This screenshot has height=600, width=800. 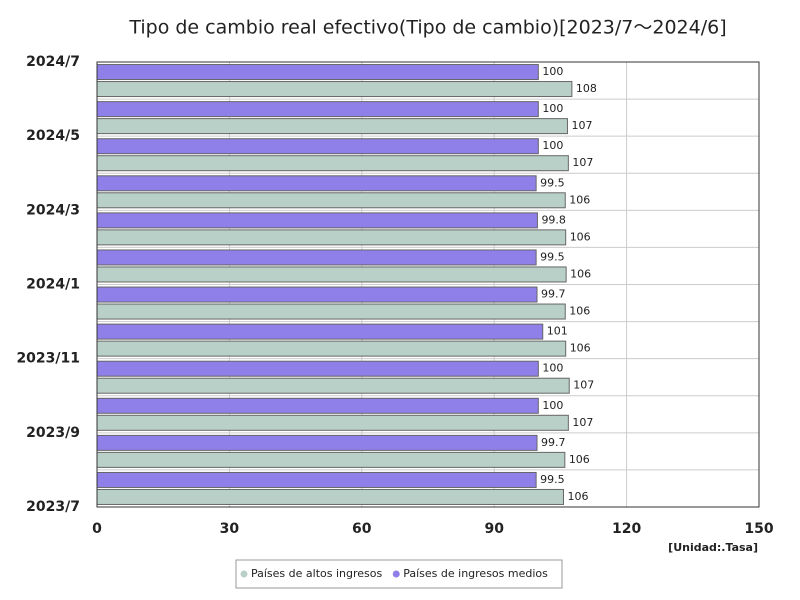 What do you see at coordinates (713, 547) in the screenshot?
I see `unit-label: [Unidad:.Tasa]` at bounding box center [713, 547].